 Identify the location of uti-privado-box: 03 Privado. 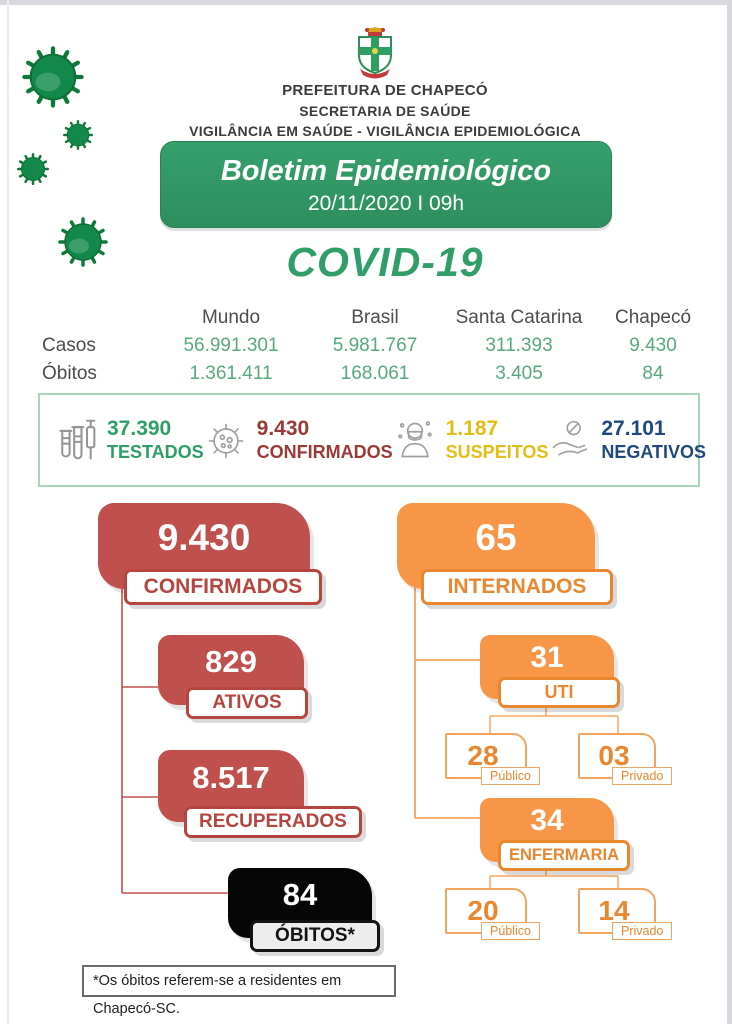
(625, 759).